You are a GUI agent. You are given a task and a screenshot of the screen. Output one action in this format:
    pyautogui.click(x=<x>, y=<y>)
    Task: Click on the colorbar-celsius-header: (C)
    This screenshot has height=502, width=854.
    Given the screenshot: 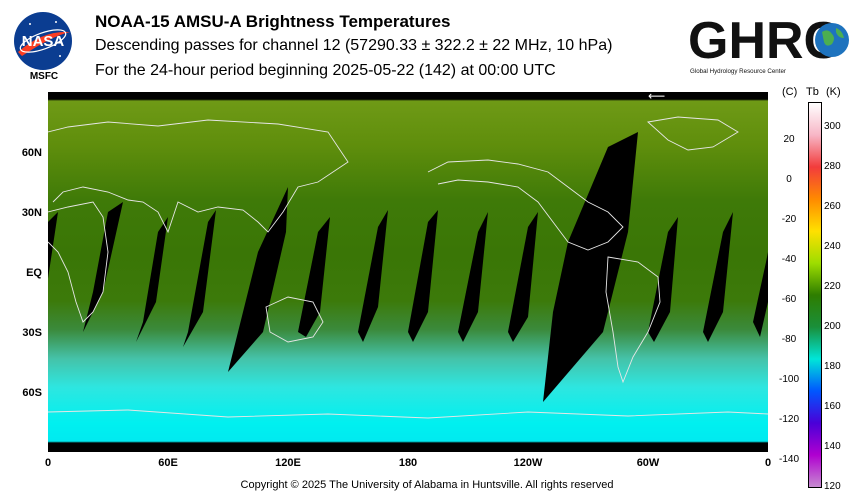 What is the action you would take?
    pyautogui.click(x=790, y=92)
    